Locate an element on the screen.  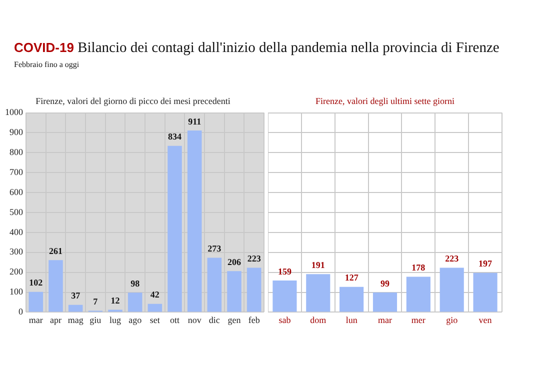
text: COVID-19 Bilancio dei contagi dall'inizio della pandemia nella provincia di Firenze is located at coordinates (257, 48).